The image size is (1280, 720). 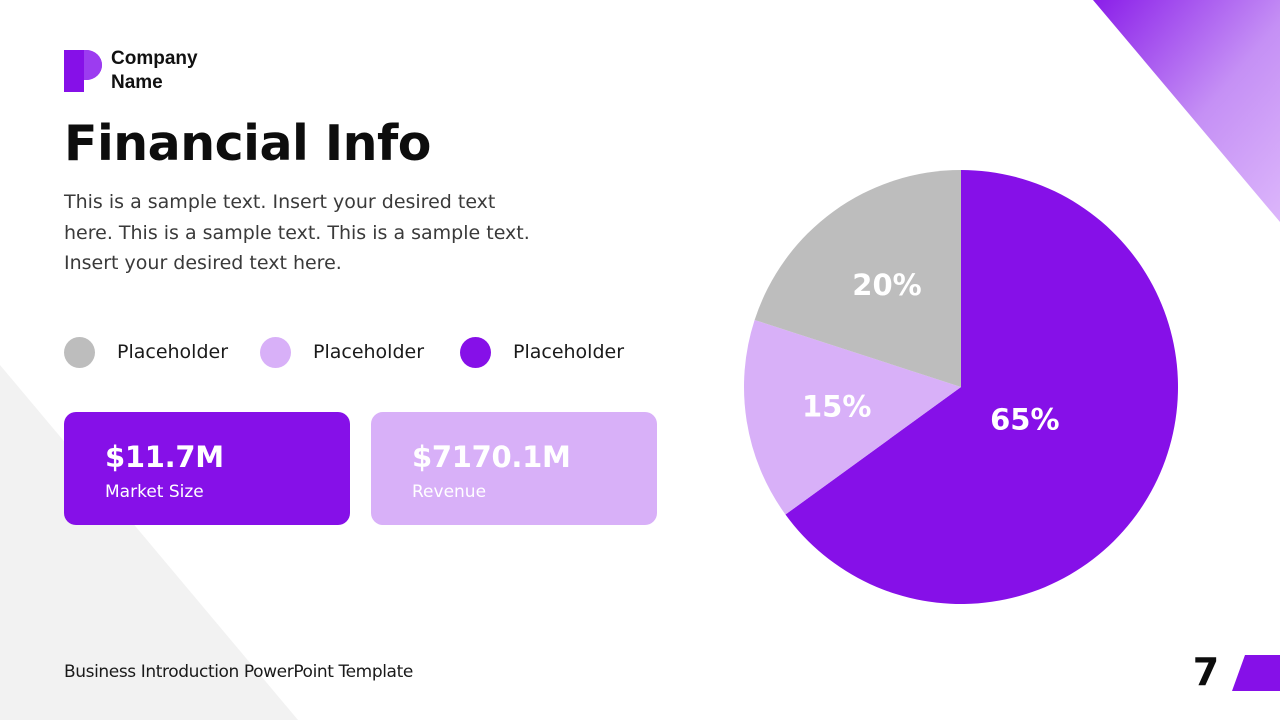 I want to click on market-size-label: Market Size, so click(x=154, y=492).